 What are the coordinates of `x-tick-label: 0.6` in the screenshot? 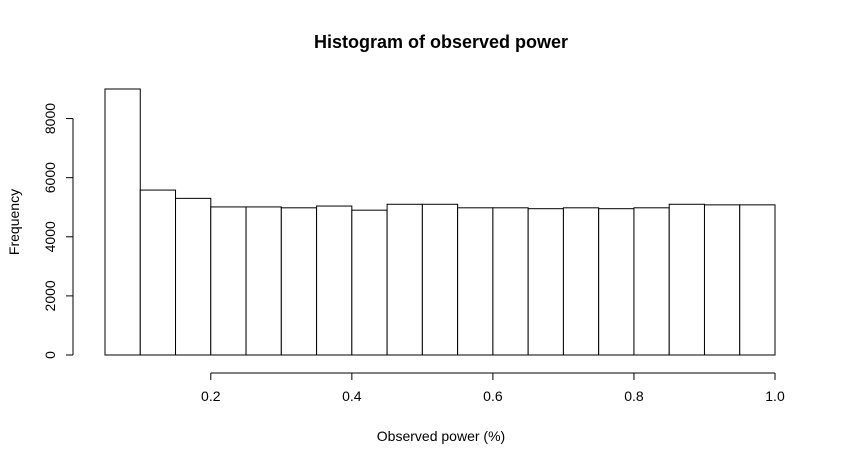 It's located at (493, 396).